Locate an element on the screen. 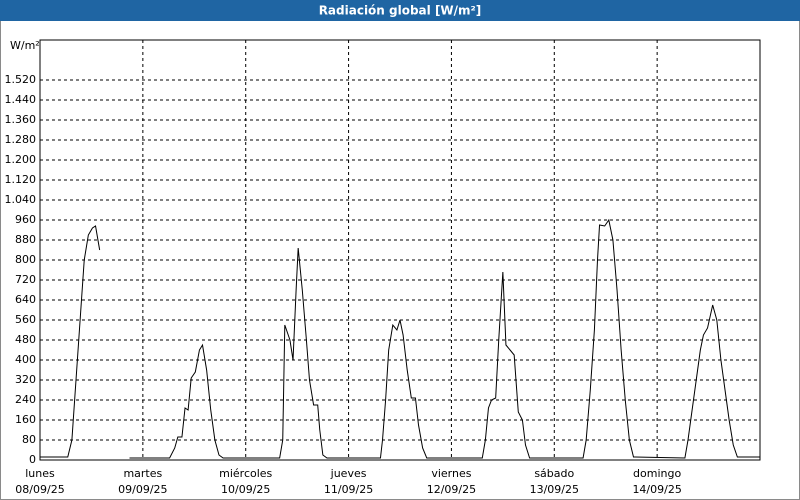 This screenshot has width=800, height=500. x-tick-label: miércoles is located at coordinates (245, 473).